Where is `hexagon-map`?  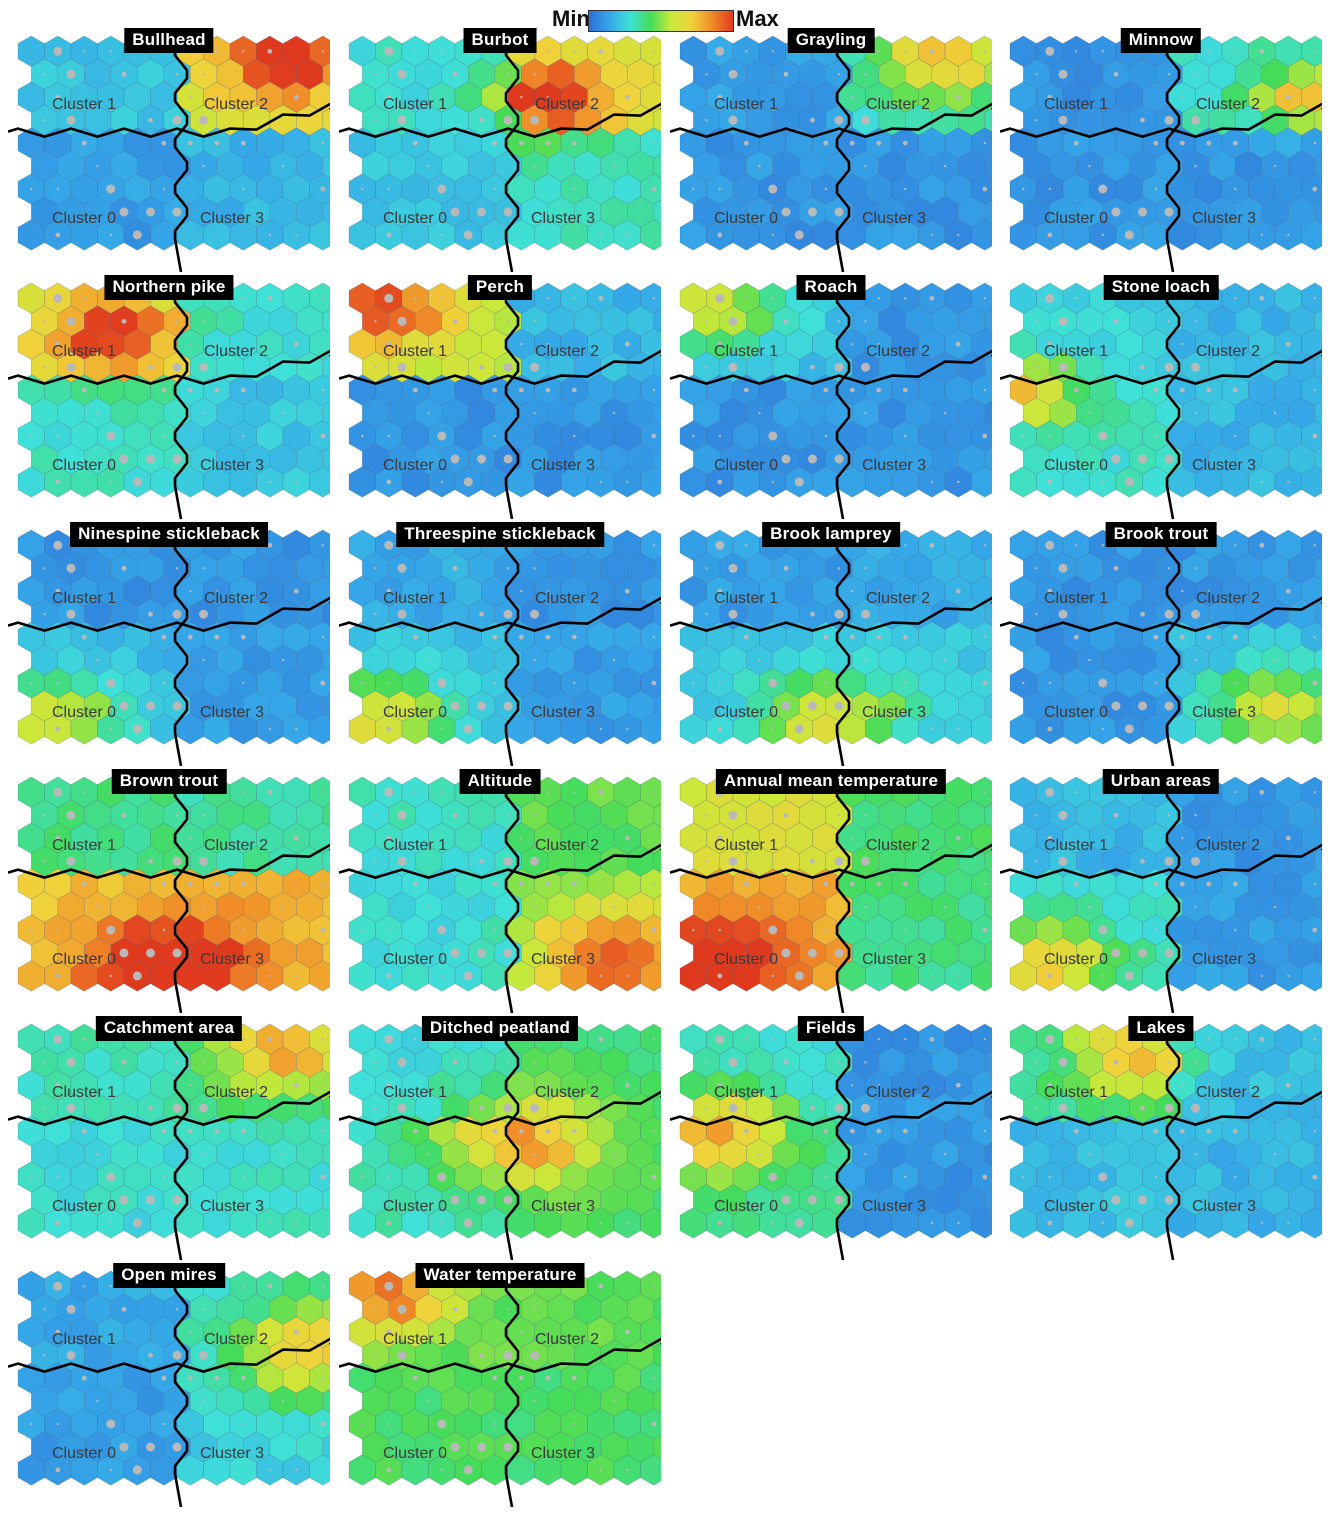 hexagon-map is located at coordinates (1161, 1139).